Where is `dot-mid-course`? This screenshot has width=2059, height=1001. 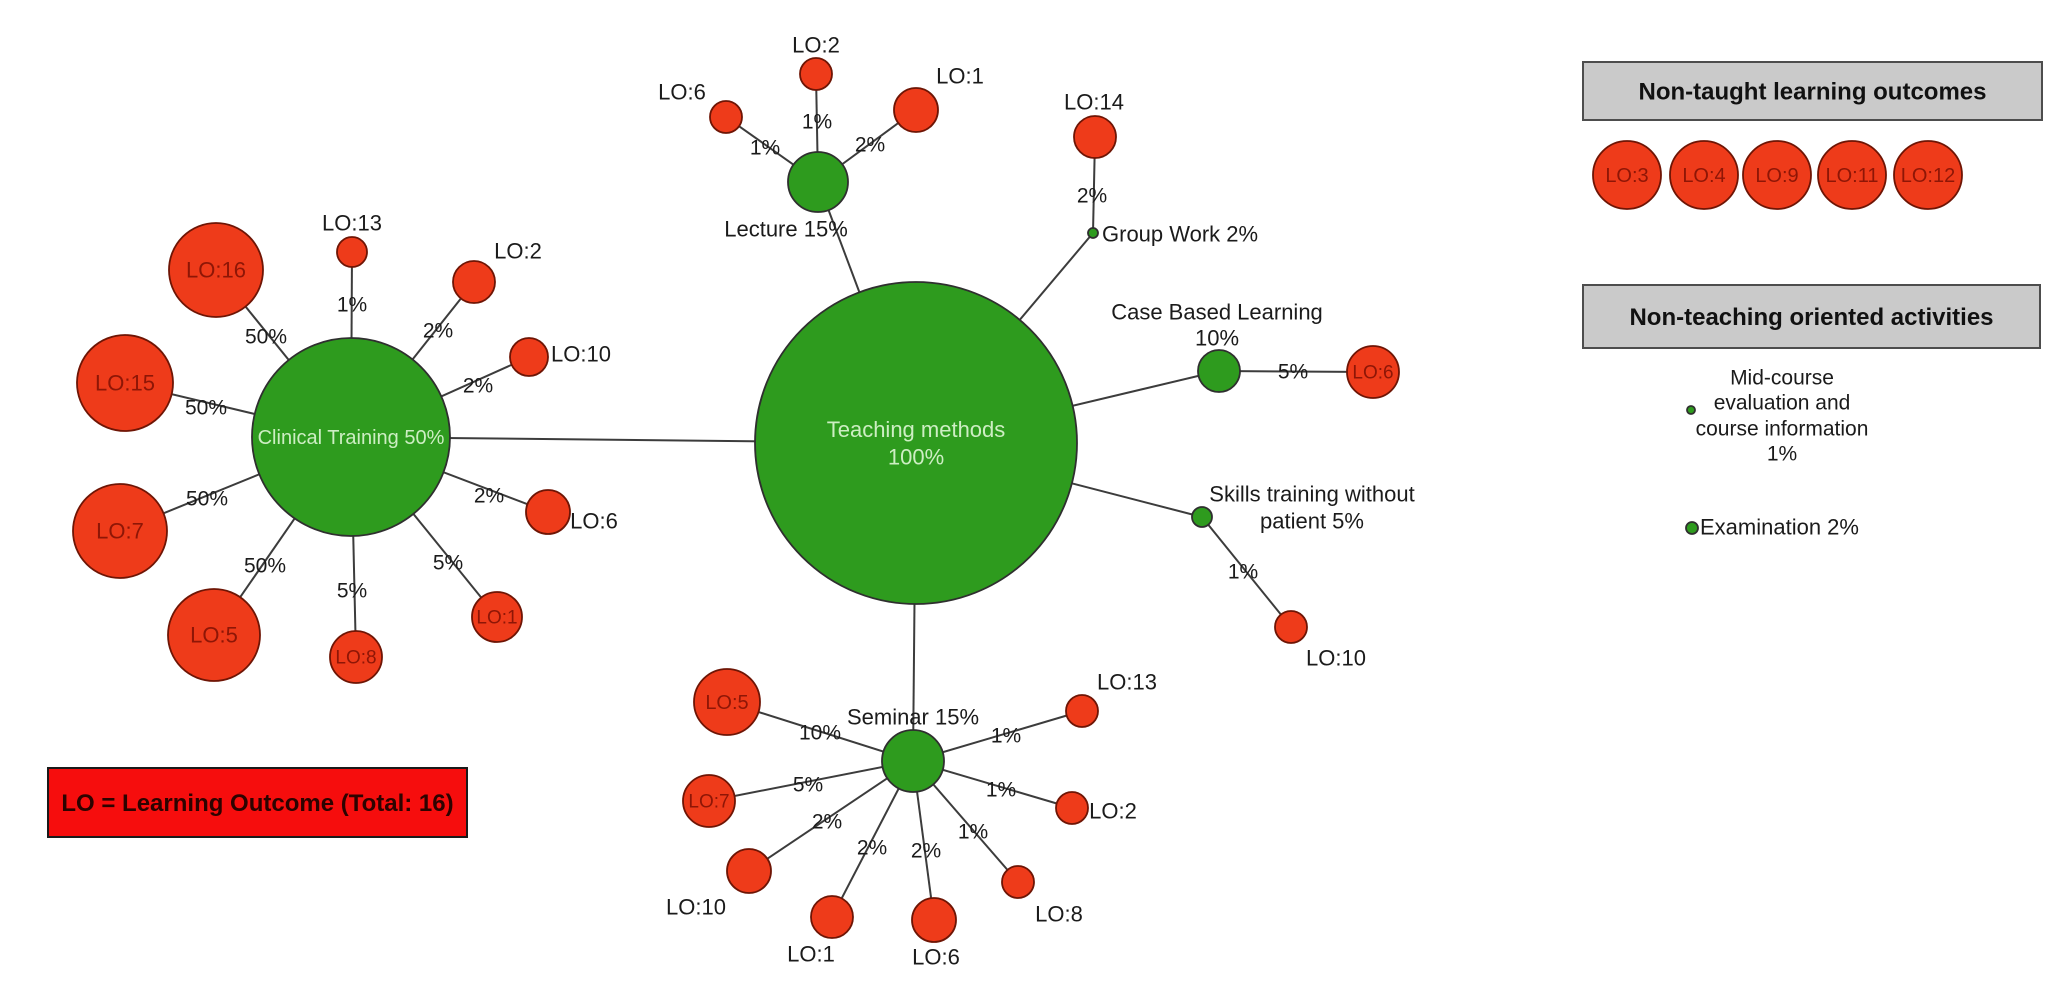 dot-mid-course is located at coordinates (1691, 410).